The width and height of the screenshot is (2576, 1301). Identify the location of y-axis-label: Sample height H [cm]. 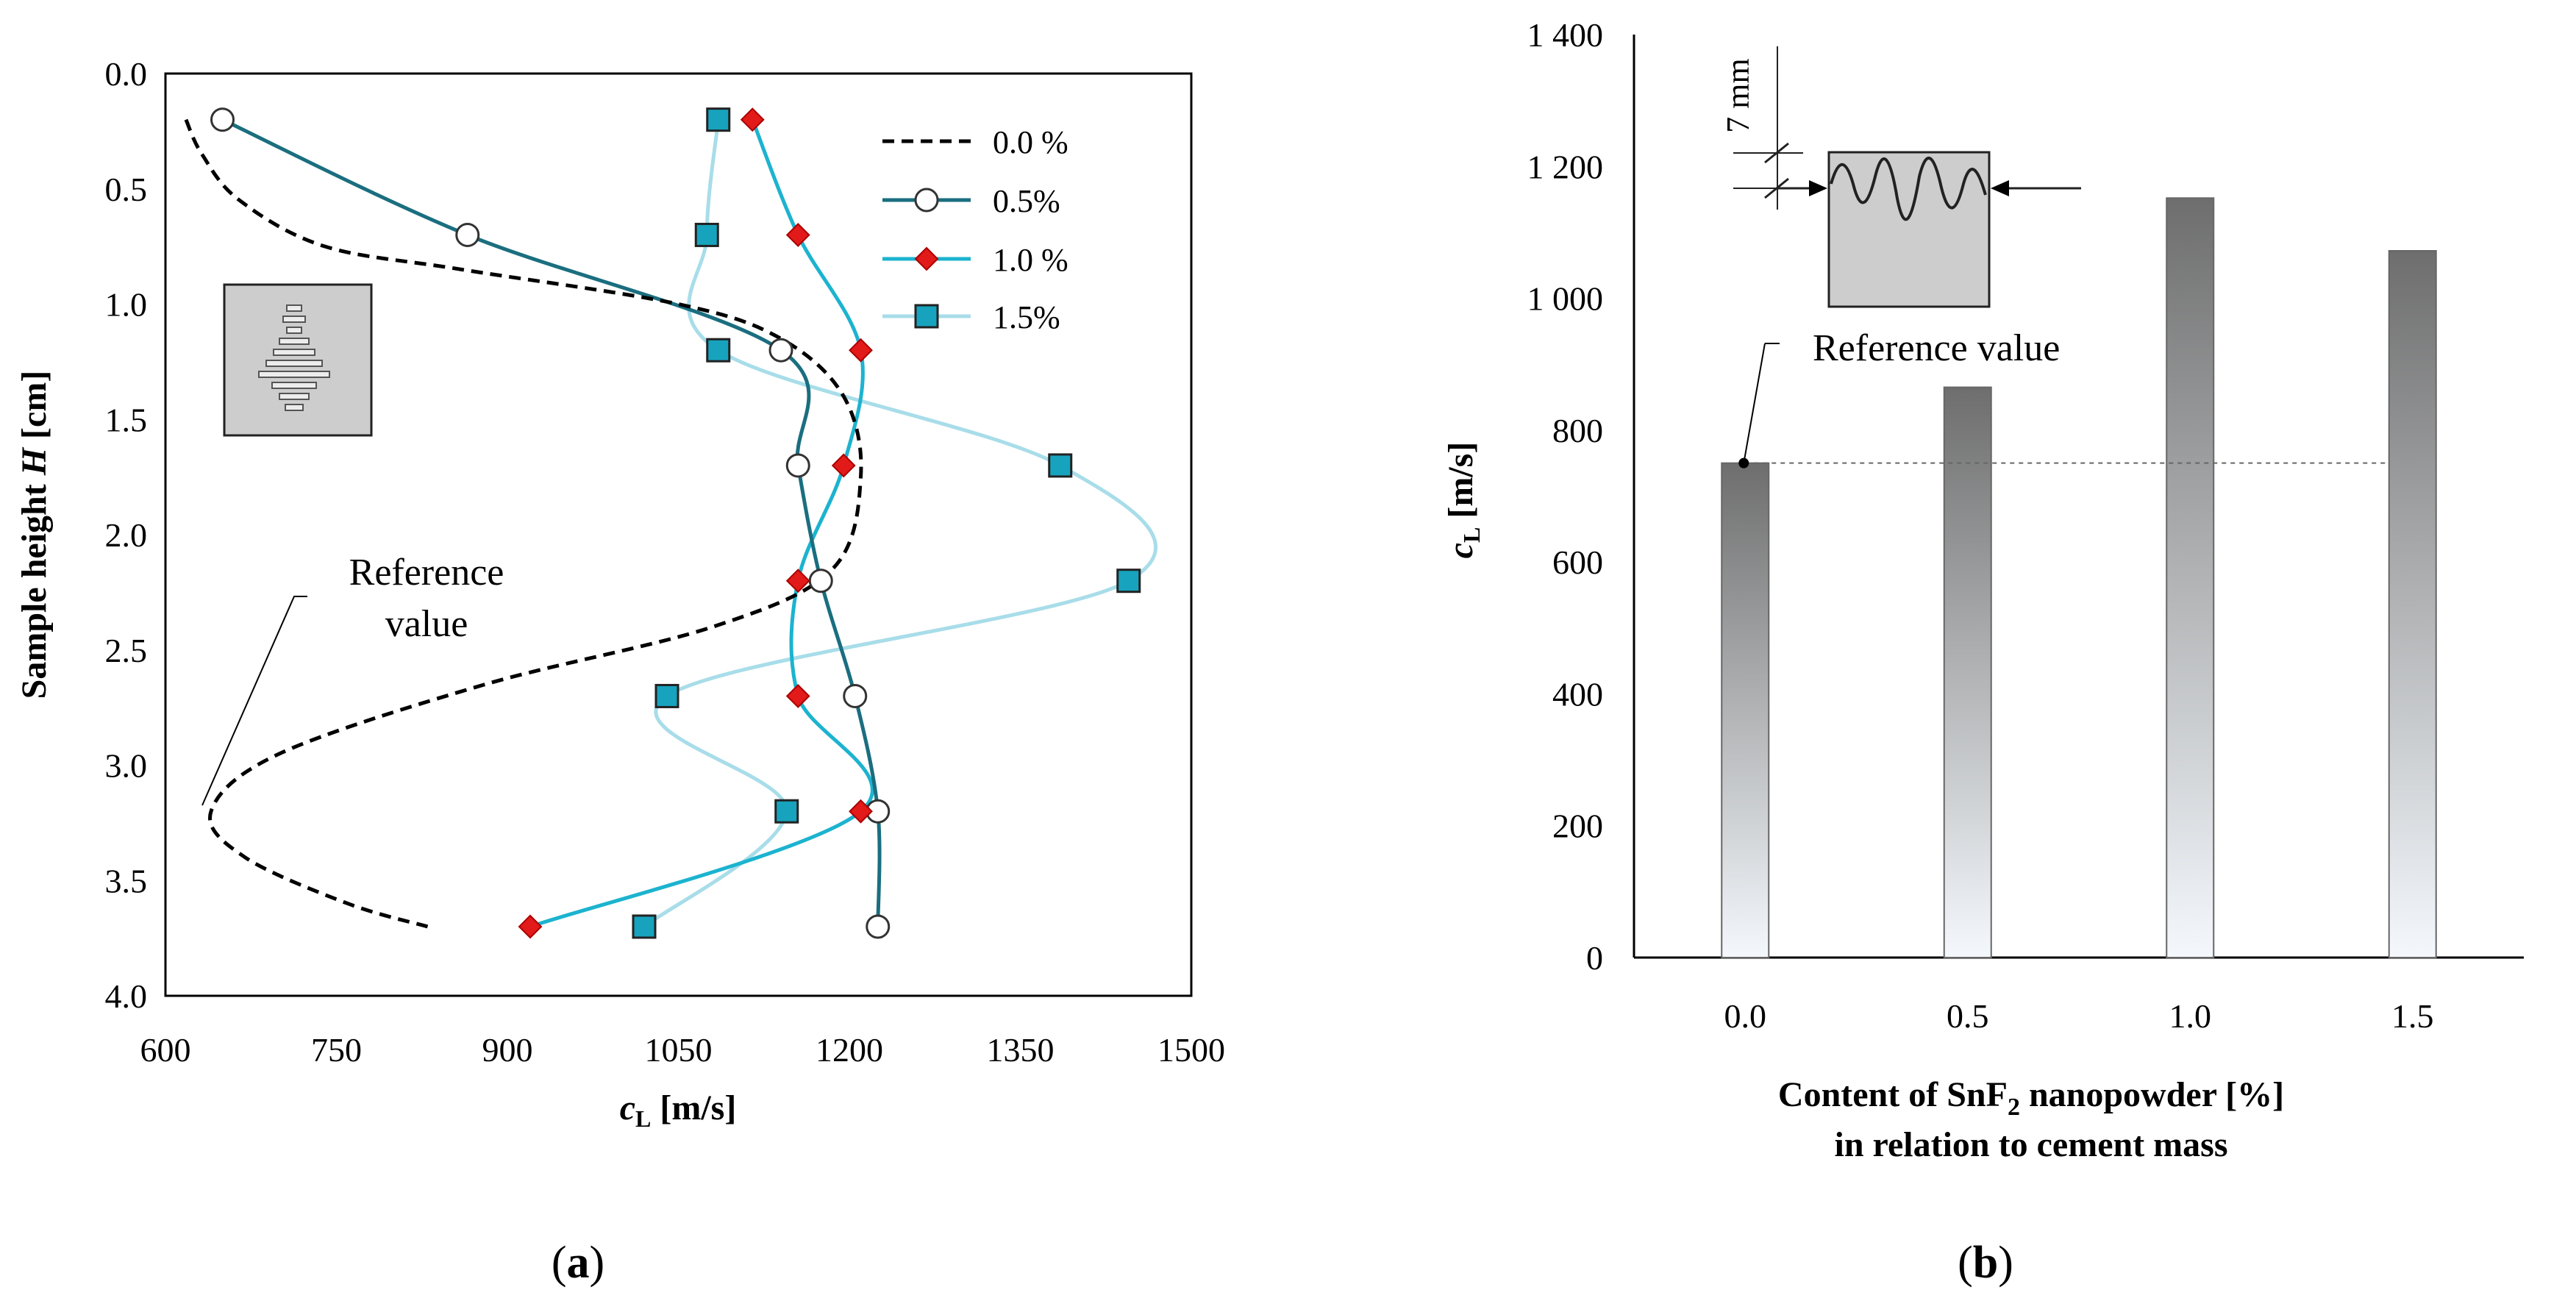
(34, 535).